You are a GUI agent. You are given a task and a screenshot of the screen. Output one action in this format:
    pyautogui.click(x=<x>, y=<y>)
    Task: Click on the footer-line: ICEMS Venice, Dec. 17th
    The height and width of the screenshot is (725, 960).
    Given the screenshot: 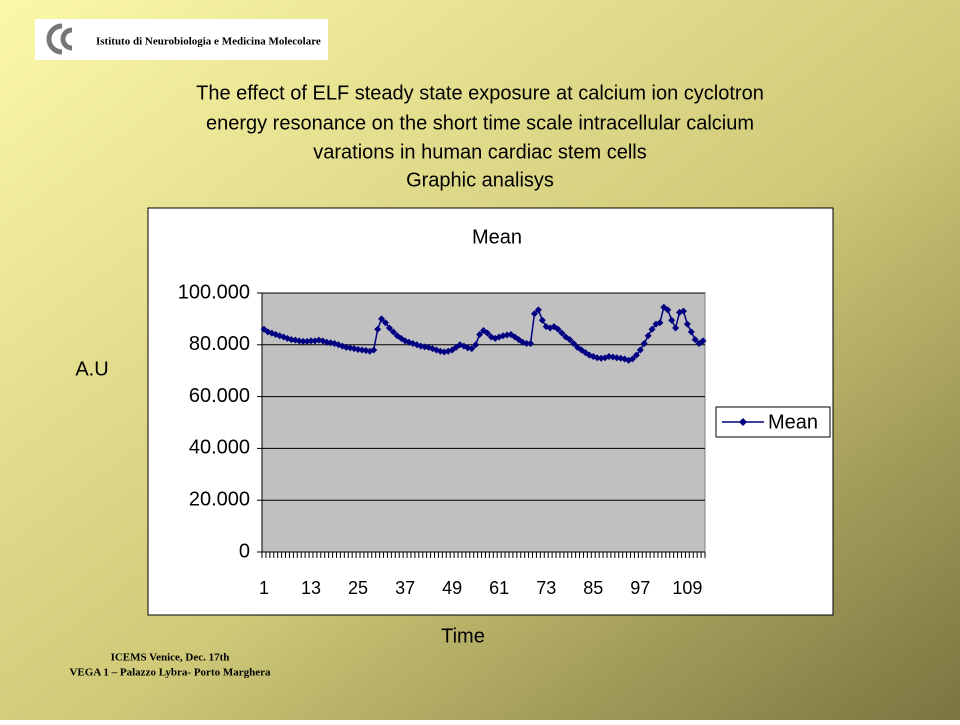 What is the action you would take?
    pyautogui.click(x=170, y=658)
    